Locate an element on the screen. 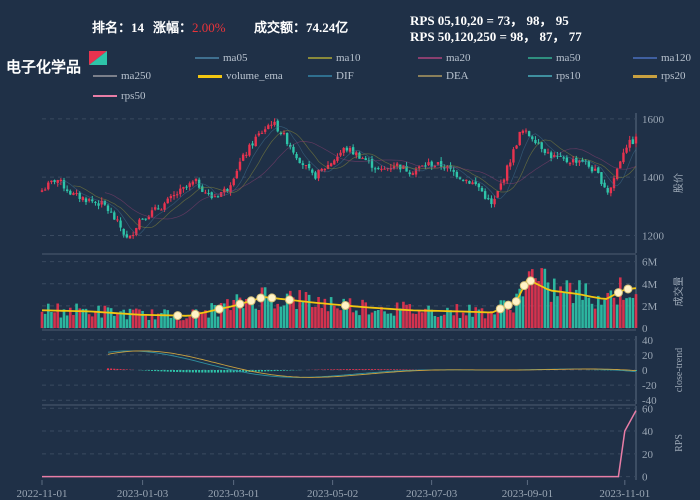 This screenshot has height=500, width=700. x-tick-label: 2023-09-01 is located at coordinates (527, 494).